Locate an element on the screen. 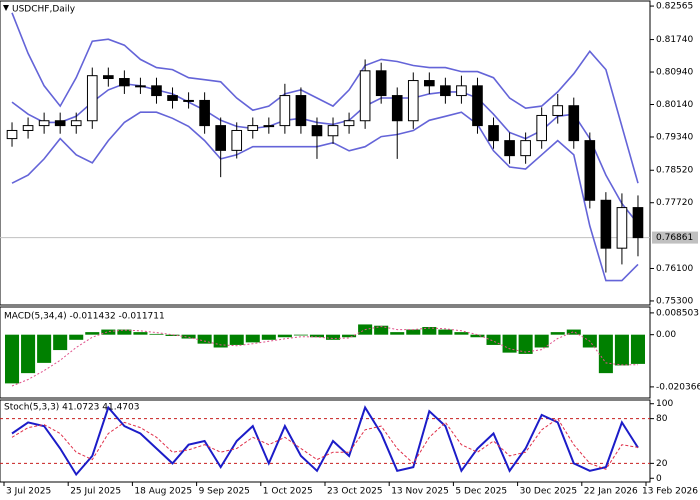 The width and height of the screenshot is (700, 500). y-tick-label: 0.00 is located at coordinates (666, 335).